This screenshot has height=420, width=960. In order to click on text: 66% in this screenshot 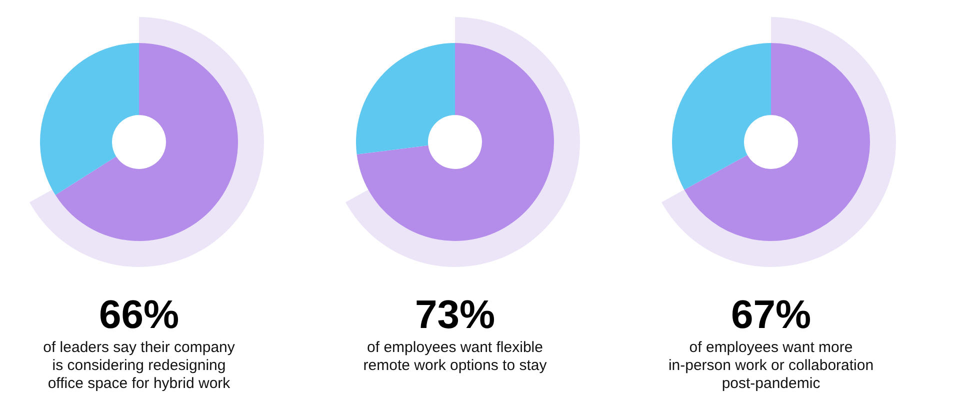, I will do `click(139, 315)`.